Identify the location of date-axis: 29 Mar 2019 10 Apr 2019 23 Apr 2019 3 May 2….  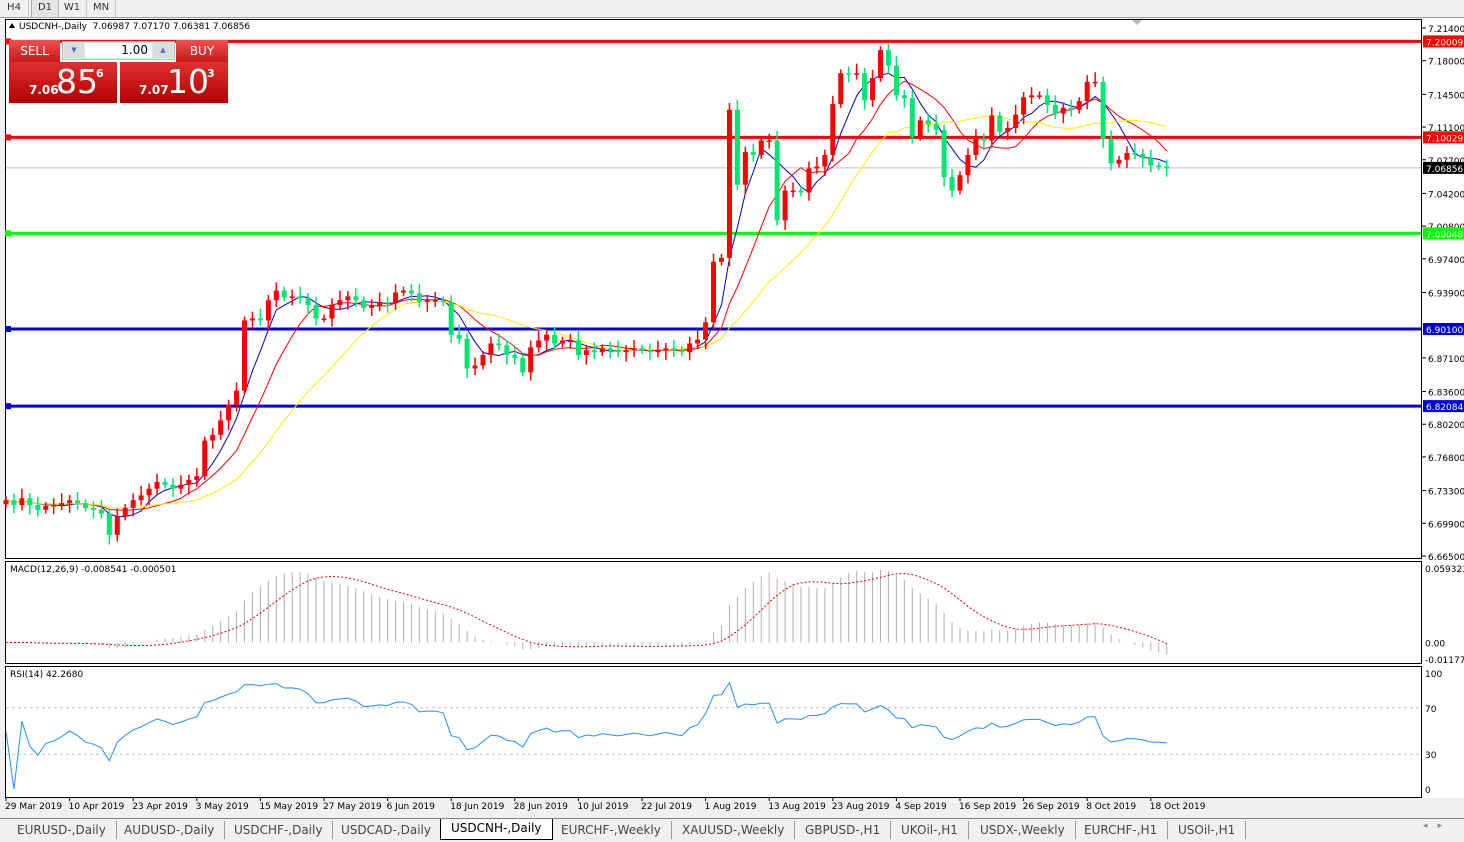
(605, 804).